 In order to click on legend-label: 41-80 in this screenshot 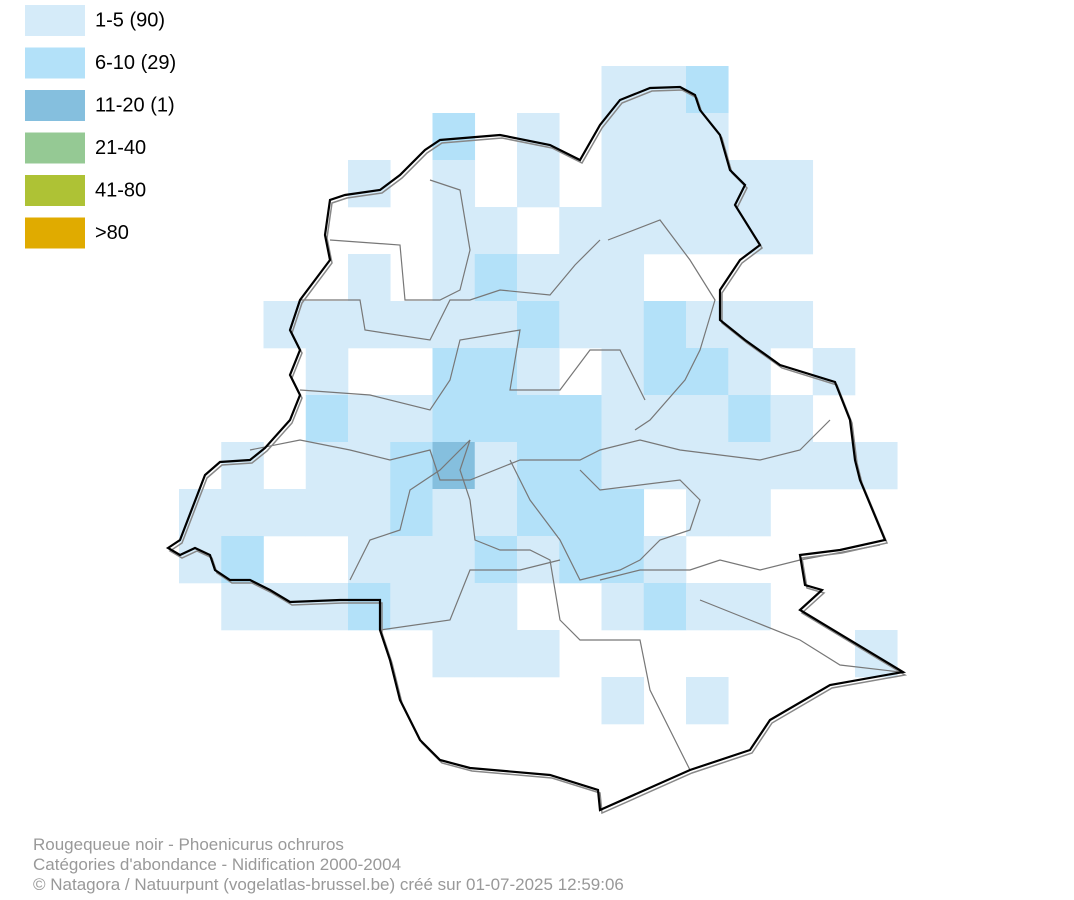, I will do `click(120, 190)`.